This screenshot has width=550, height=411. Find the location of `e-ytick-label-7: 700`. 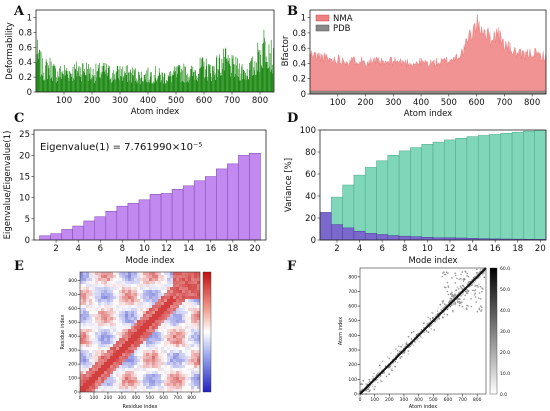

e-ytick-label-7: 700 is located at coordinates (72, 295).